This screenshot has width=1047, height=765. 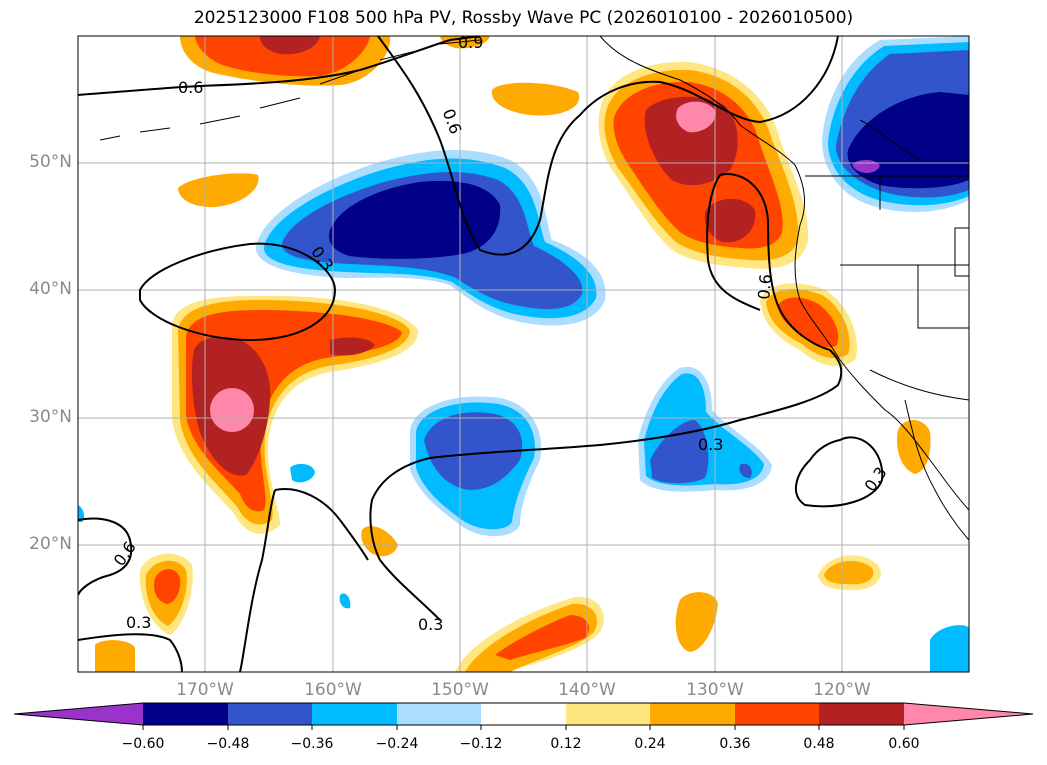 I want to click on colorbar, so click(x=523, y=716).